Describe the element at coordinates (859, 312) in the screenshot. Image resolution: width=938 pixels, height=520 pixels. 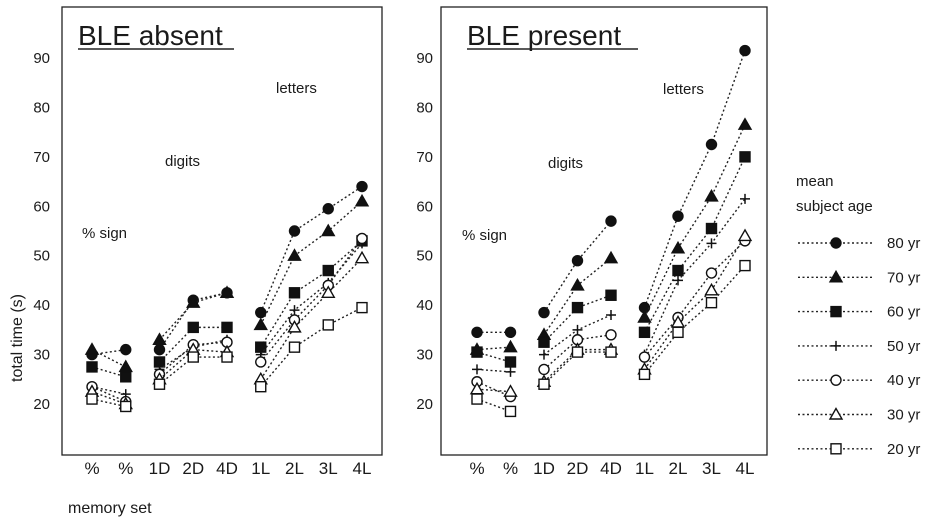
I see `legend-item: 60 yr` at that location.